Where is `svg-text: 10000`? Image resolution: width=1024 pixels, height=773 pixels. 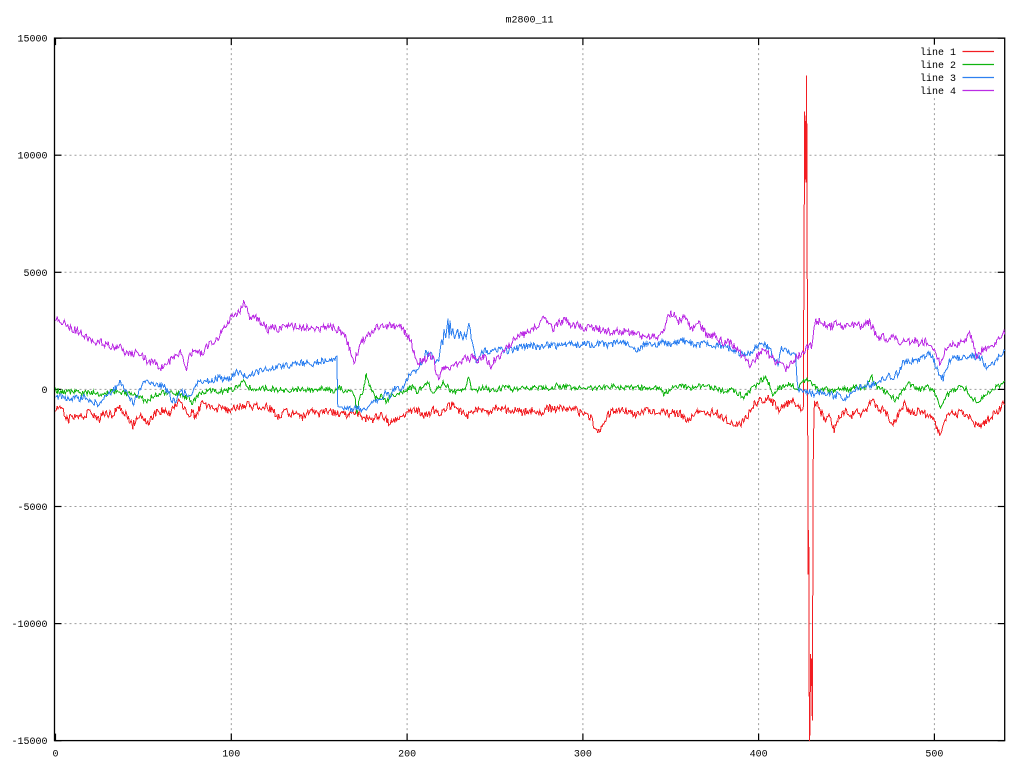
svg-text: 10000 is located at coordinates (32, 157).